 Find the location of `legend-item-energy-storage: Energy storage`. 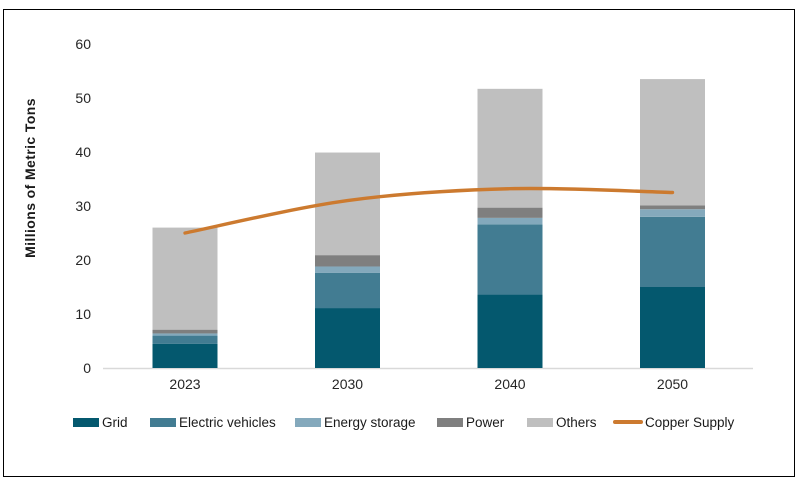

legend-item-energy-storage: Energy storage is located at coordinates (355, 422).